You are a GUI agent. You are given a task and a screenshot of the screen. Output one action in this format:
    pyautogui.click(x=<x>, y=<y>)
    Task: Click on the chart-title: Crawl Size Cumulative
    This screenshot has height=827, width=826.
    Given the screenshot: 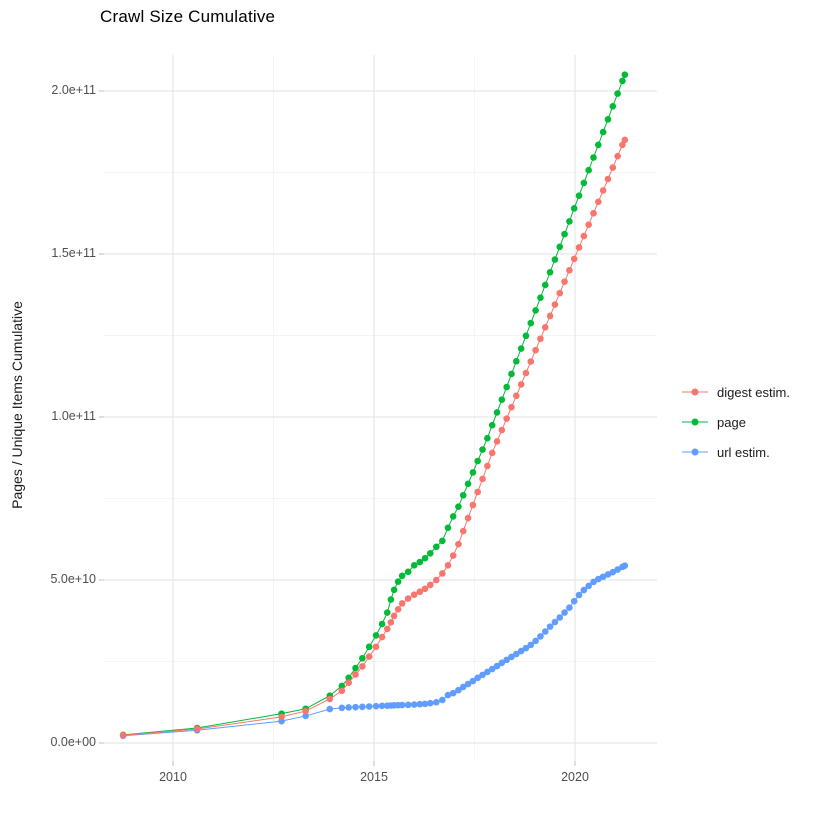 What is the action you would take?
    pyautogui.click(x=188, y=16)
    